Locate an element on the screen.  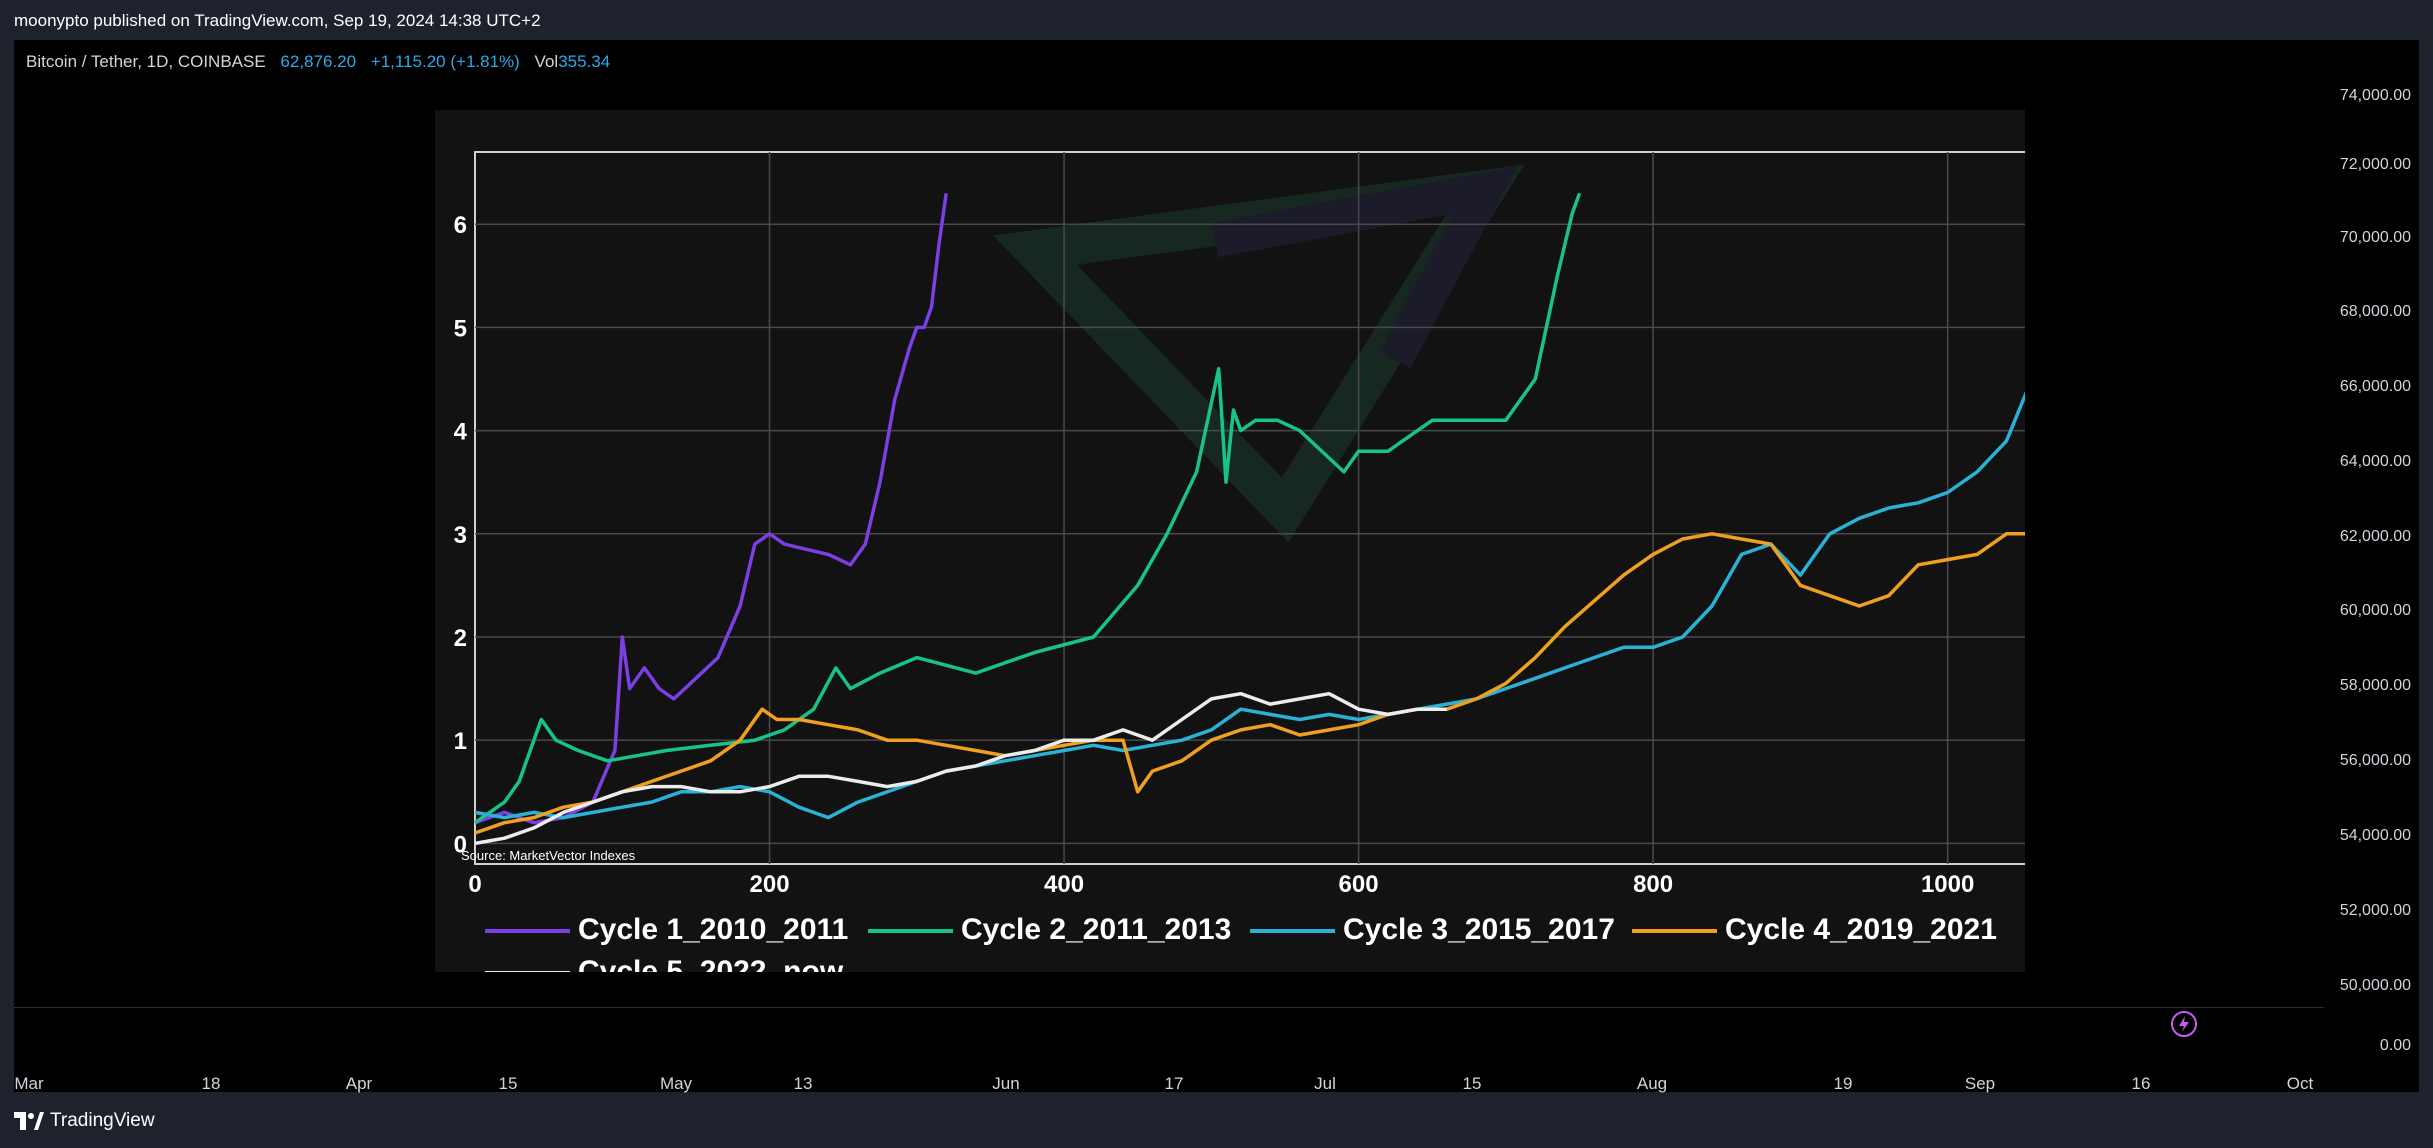
price-axis-label: 62,000.00 is located at coordinates (2375, 536).